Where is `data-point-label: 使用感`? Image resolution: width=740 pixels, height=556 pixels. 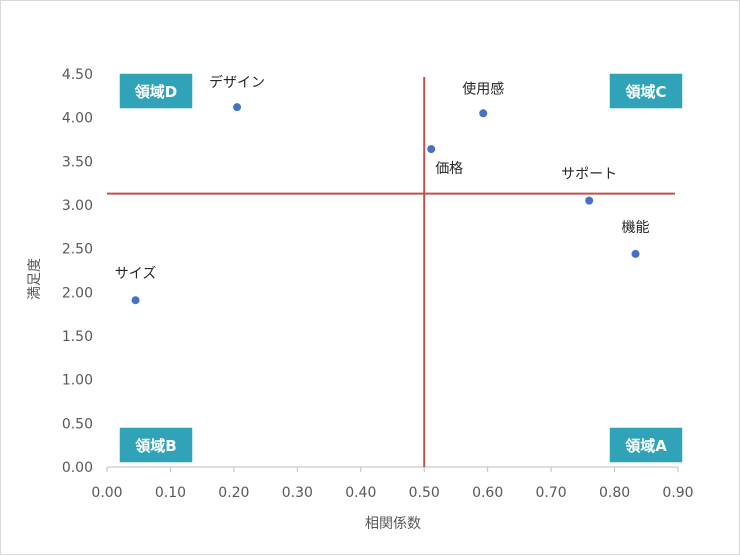 data-point-label: 使用感 is located at coordinates (483, 88).